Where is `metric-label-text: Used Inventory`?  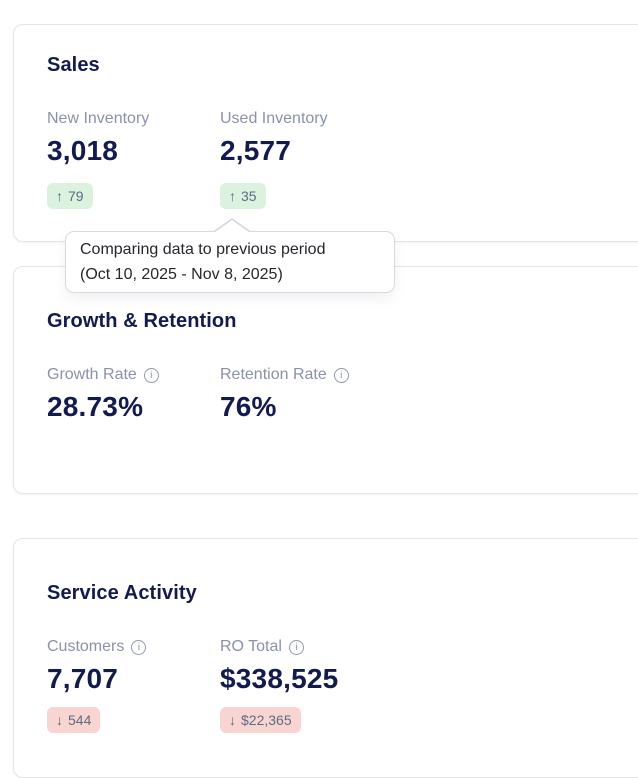 metric-label-text: Used Inventory is located at coordinates (274, 118).